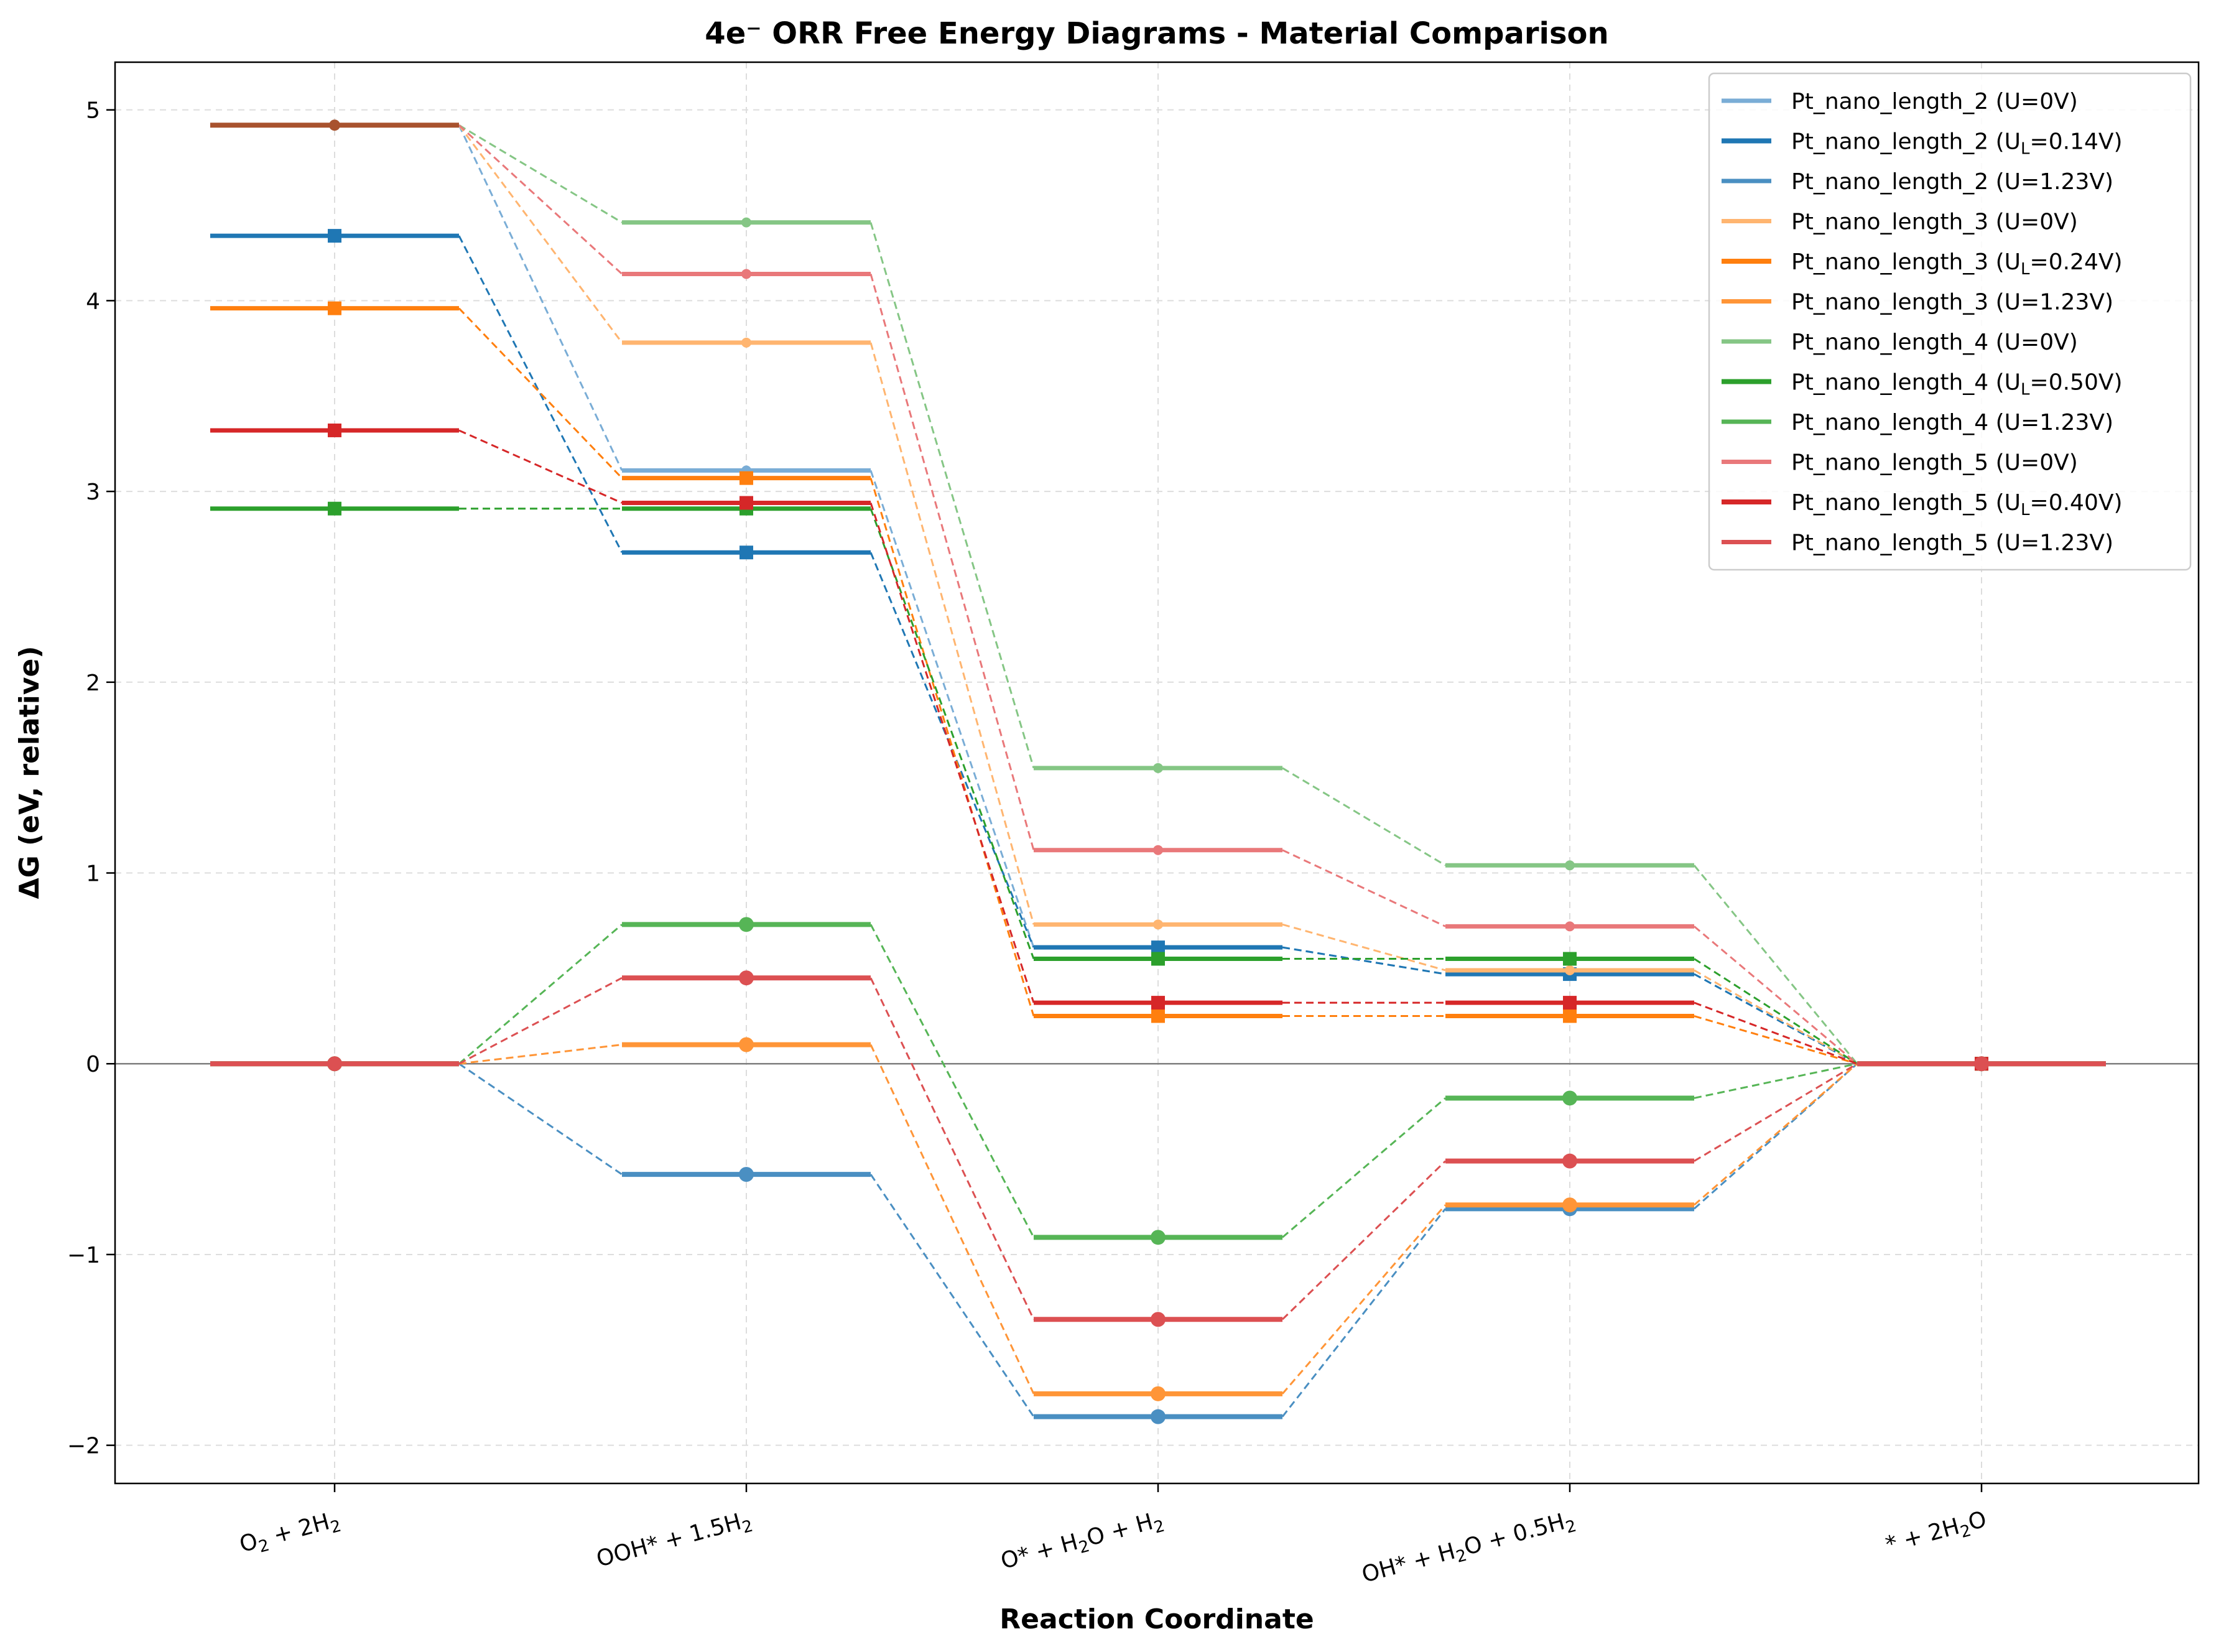 The height and width of the screenshot is (1652, 2216). Describe the element at coordinates (30, 772) in the screenshot. I see `y-axis-label: ΔG (eV, relative)` at that location.